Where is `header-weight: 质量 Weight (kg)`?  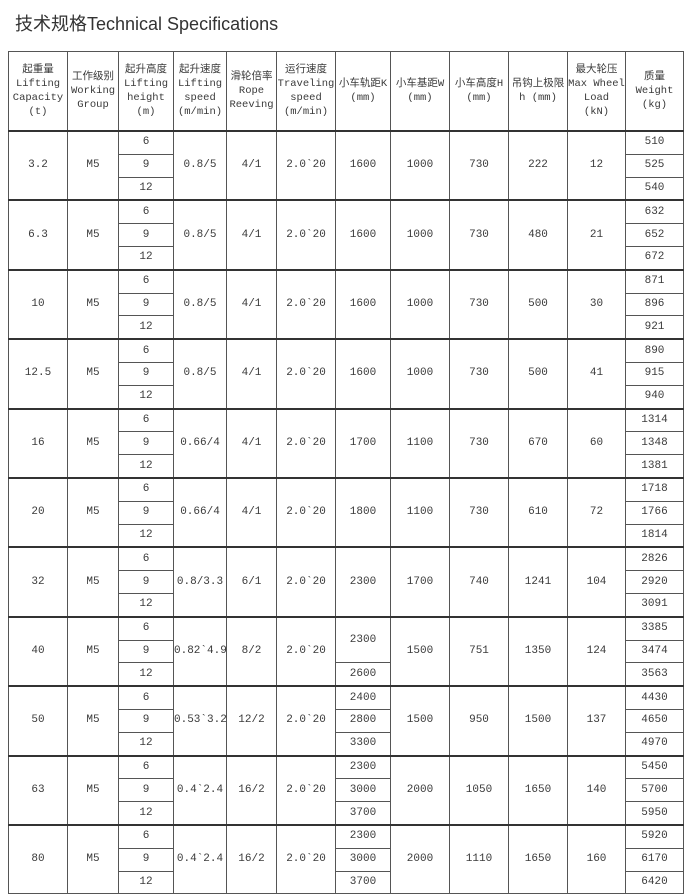 header-weight: 质量 Weight (kg) is located at coordinates (654, 91).